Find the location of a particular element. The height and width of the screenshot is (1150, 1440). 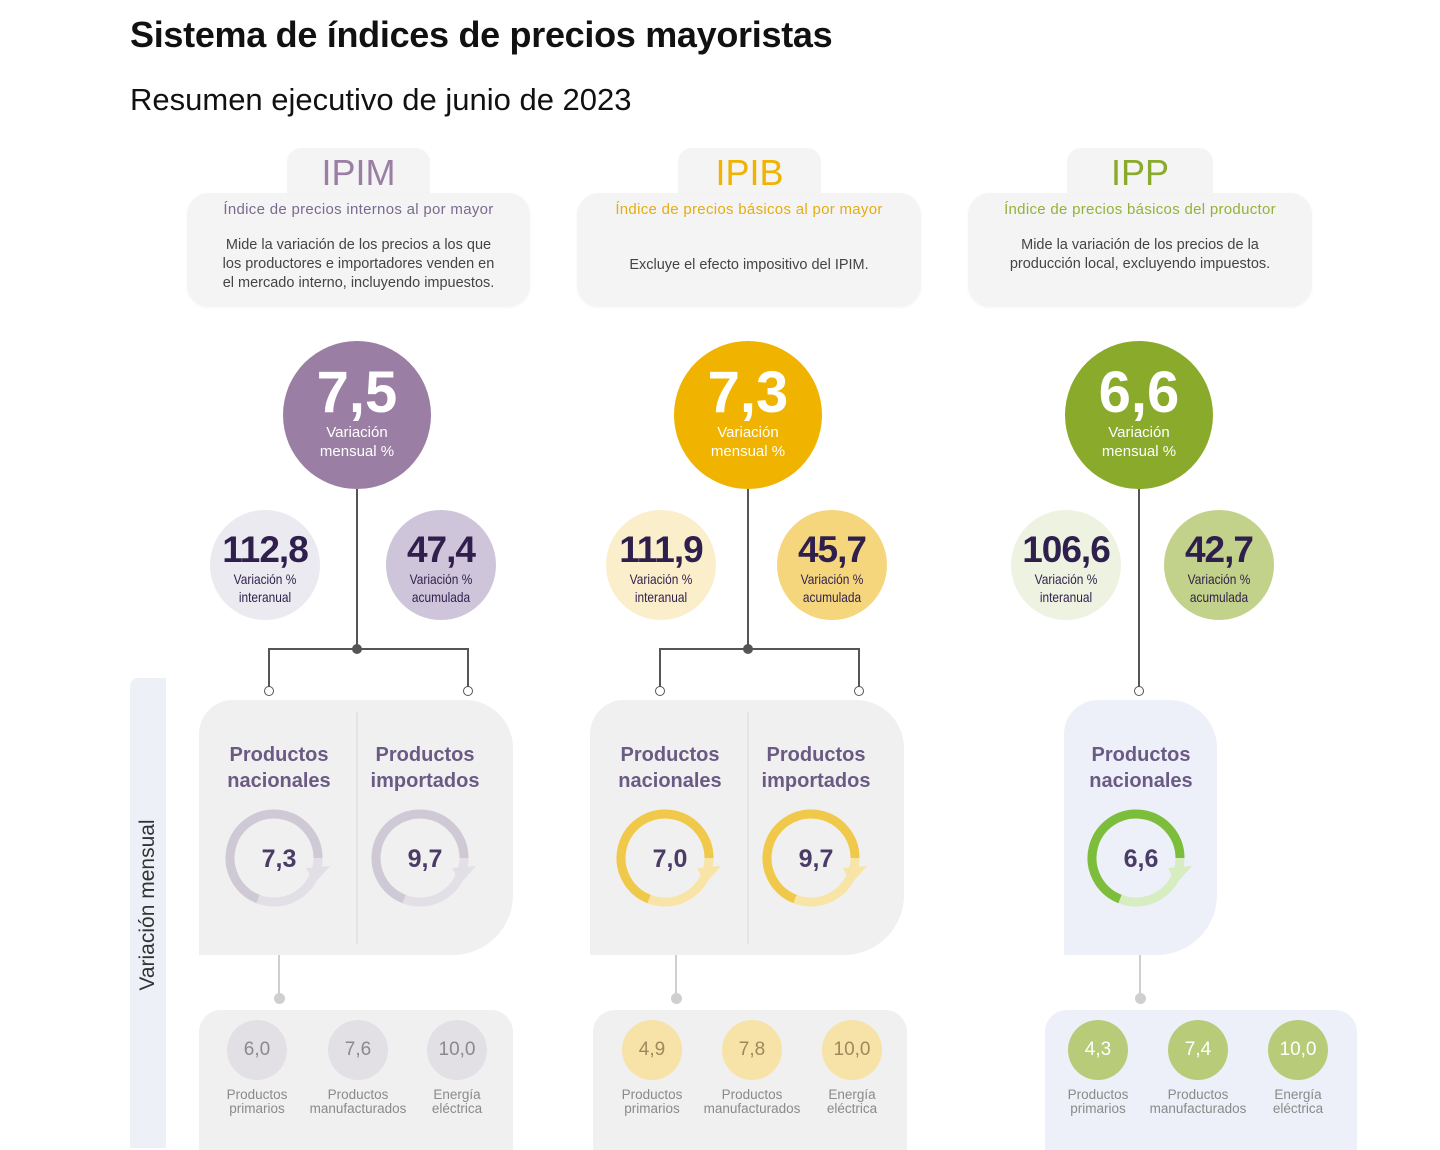

monthly-variation-circle: 6,6 Variación mensual % is located at coordinates (1139, 415).